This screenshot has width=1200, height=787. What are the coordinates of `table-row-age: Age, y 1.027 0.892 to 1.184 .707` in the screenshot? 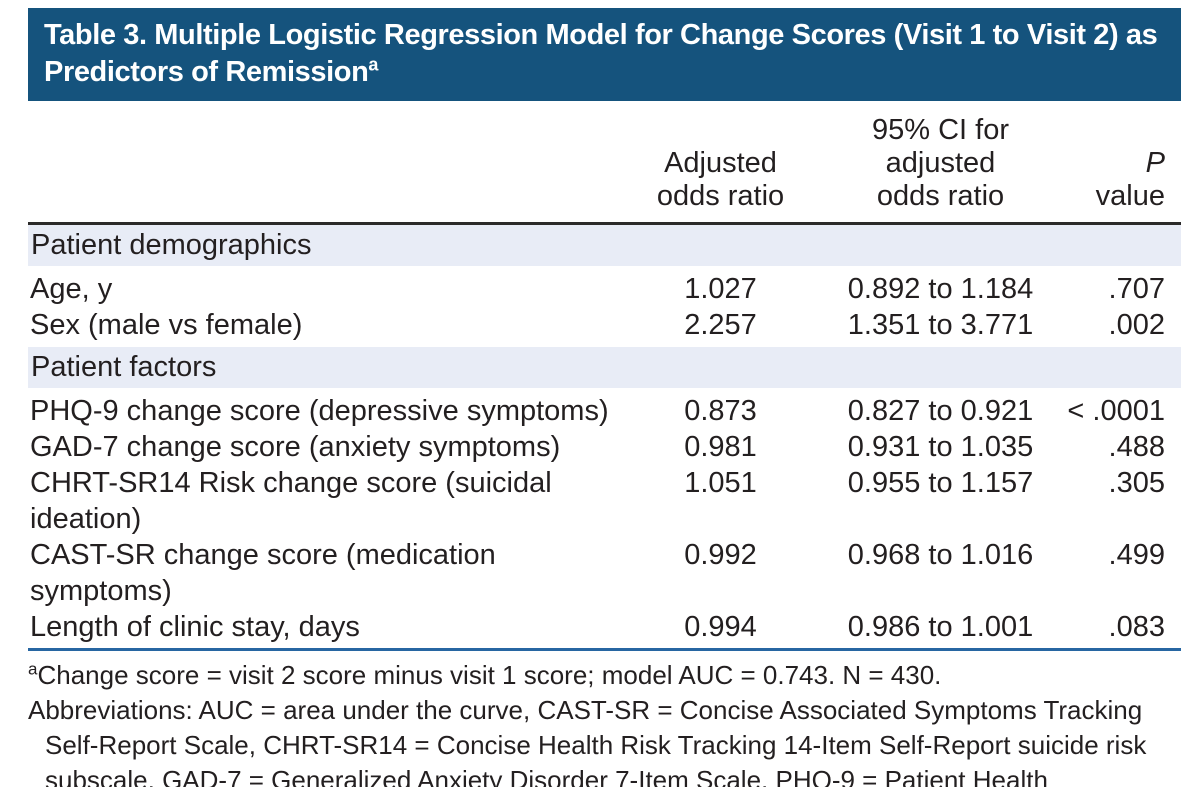 It's located at (604, 289).